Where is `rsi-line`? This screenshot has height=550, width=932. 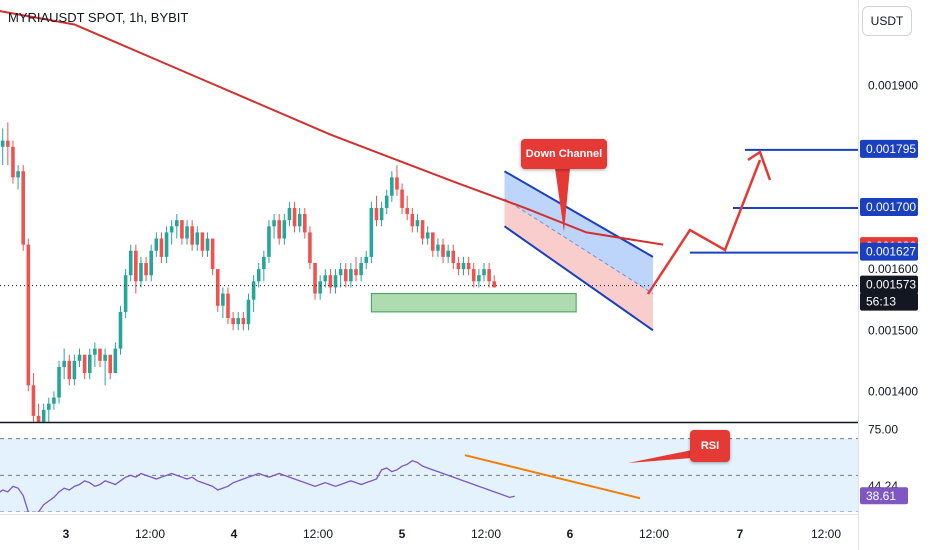 rsi-line is located at coordinates (257, 485).